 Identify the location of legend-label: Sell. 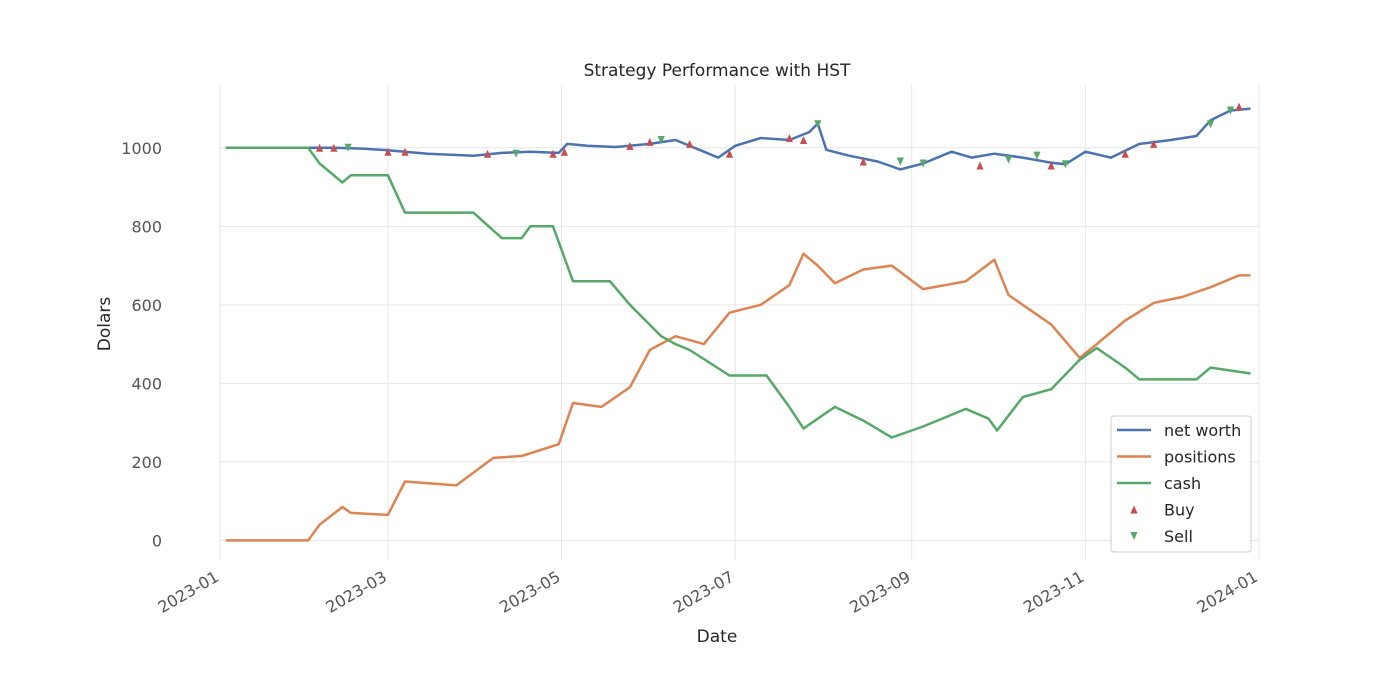
(1178, 536).